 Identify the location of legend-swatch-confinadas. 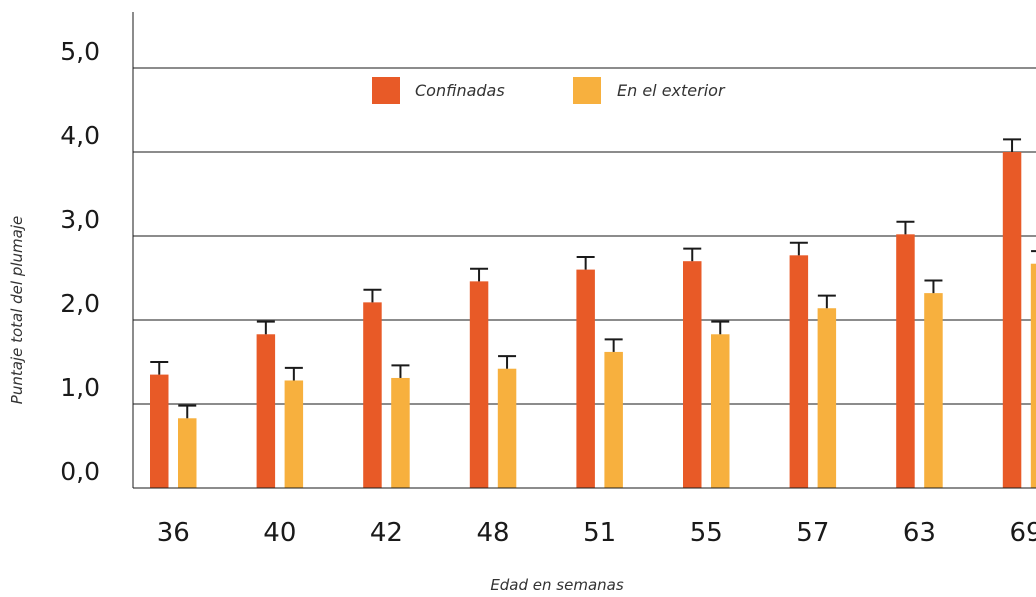
(386, 90).